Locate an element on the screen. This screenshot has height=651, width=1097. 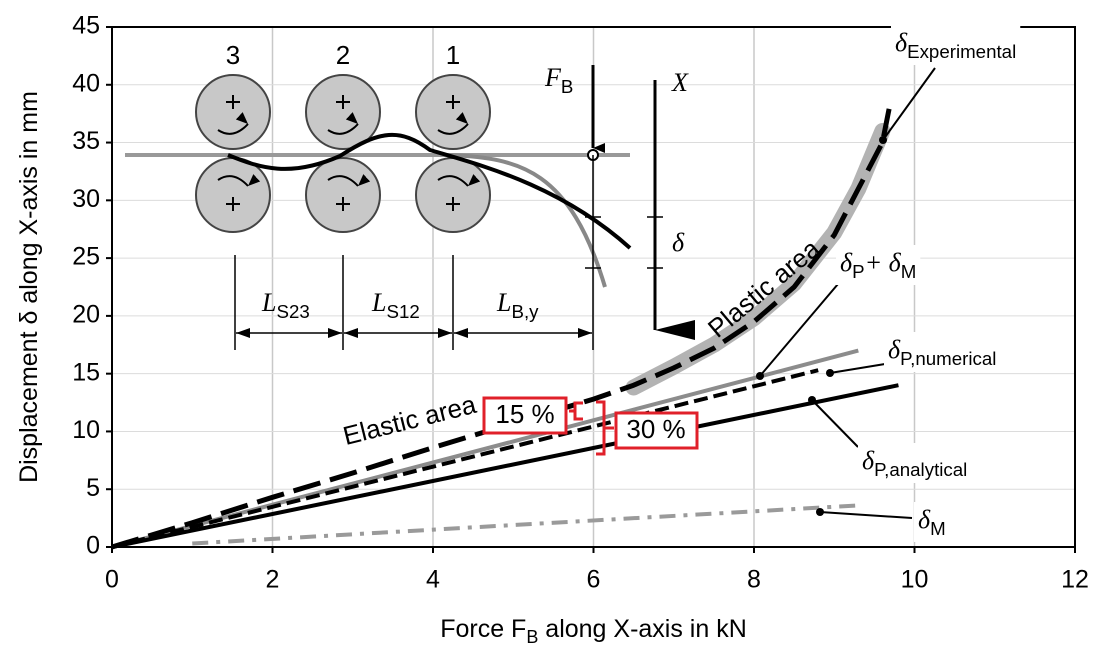
y-tick-label: 20 is located at coordinates (86, 314).